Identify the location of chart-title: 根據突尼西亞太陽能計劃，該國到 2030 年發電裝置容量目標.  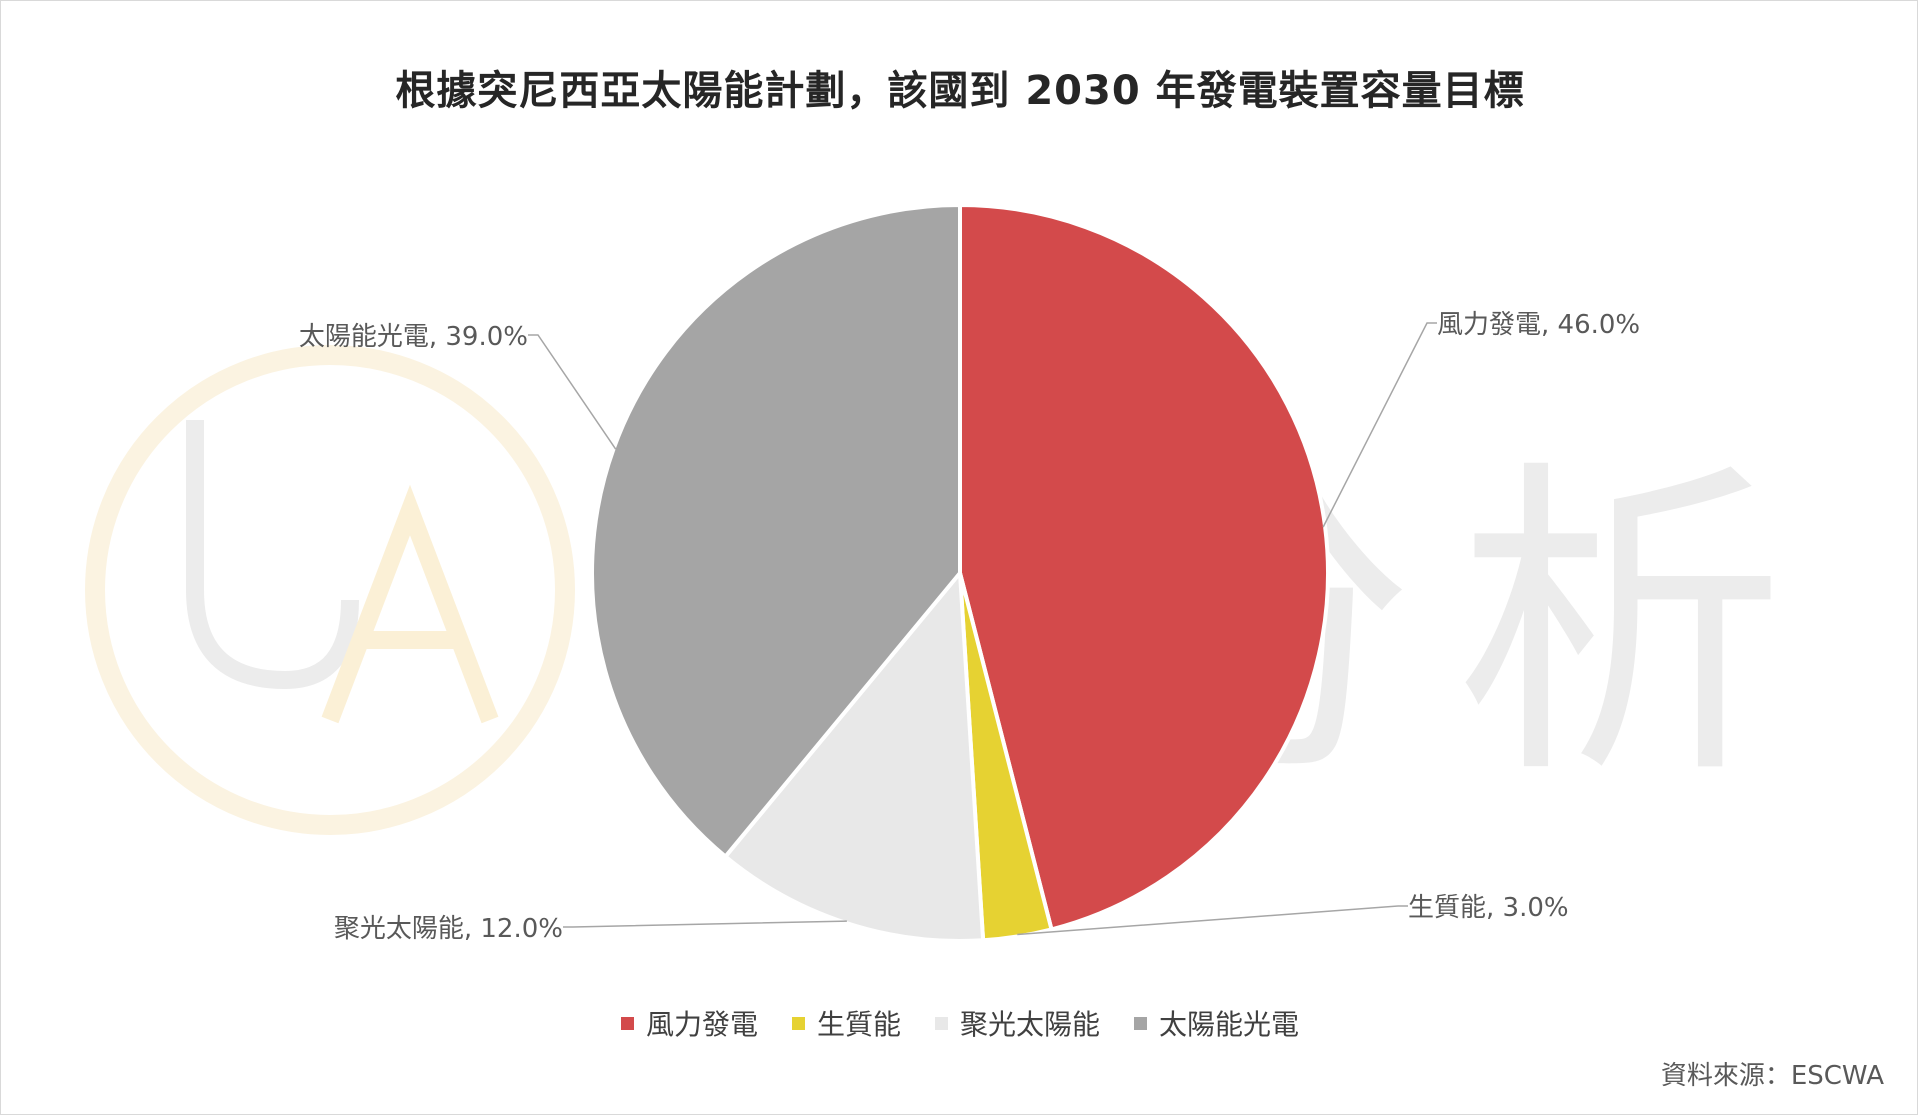
(960, 91).